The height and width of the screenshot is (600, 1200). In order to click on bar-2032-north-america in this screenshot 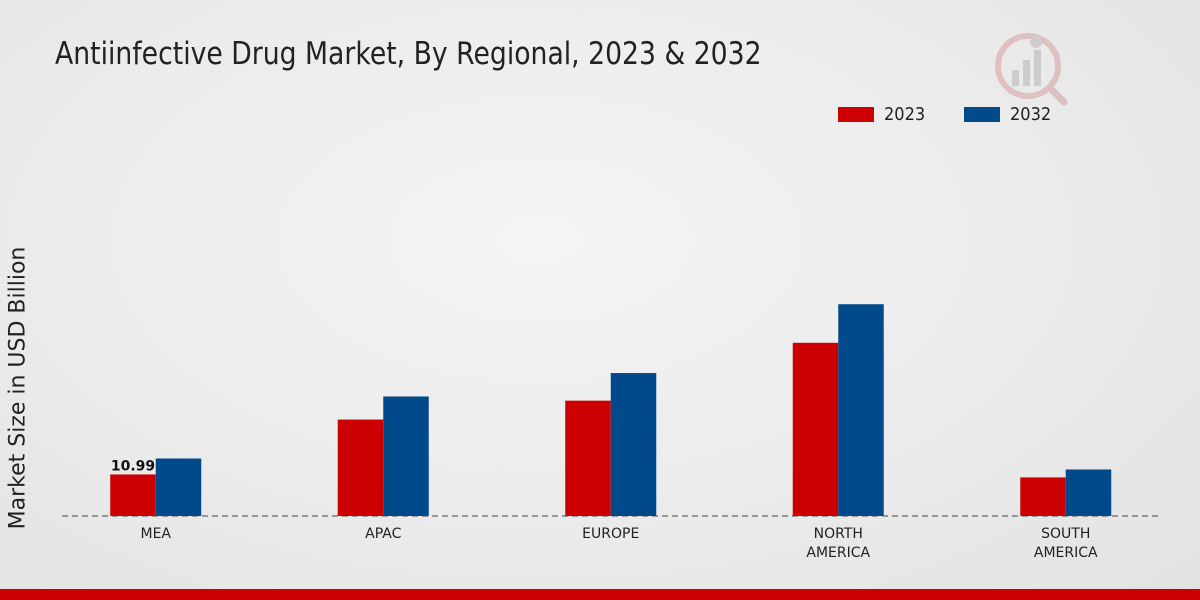, I will do `click(861, 410)`.